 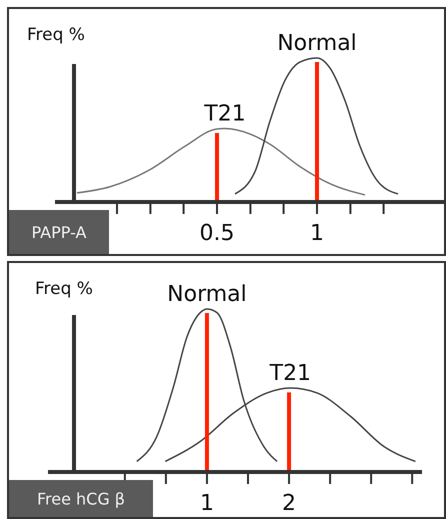 I want to click on x-axis-title: PAPP-A, so click(x=59, y=232).